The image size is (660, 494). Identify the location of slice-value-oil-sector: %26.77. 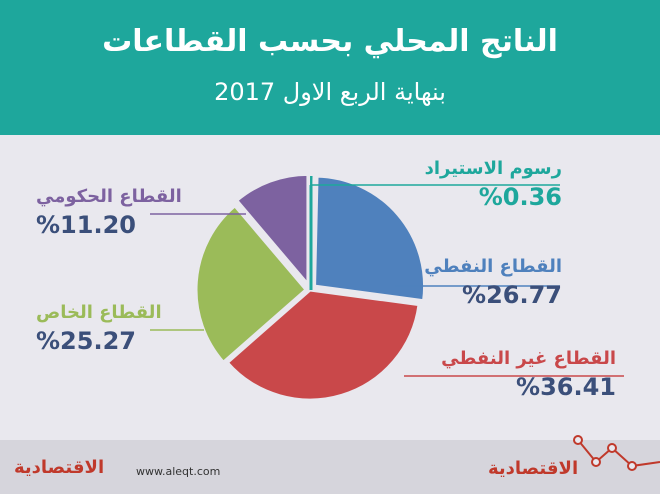
(512, 295).